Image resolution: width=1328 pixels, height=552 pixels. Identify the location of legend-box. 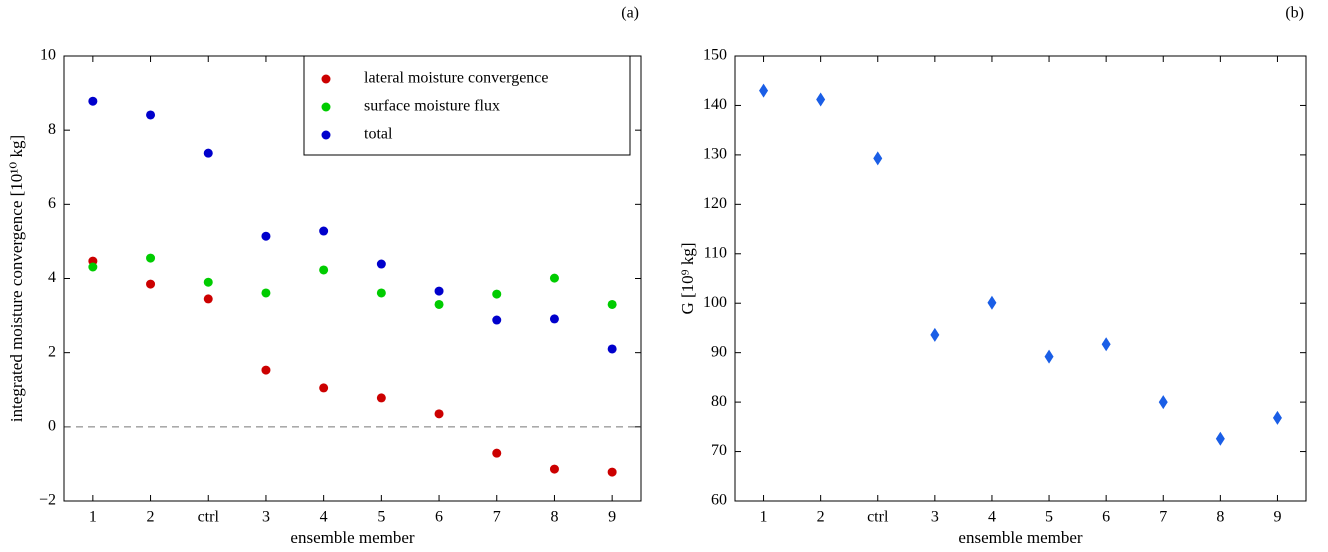
(467, 105).